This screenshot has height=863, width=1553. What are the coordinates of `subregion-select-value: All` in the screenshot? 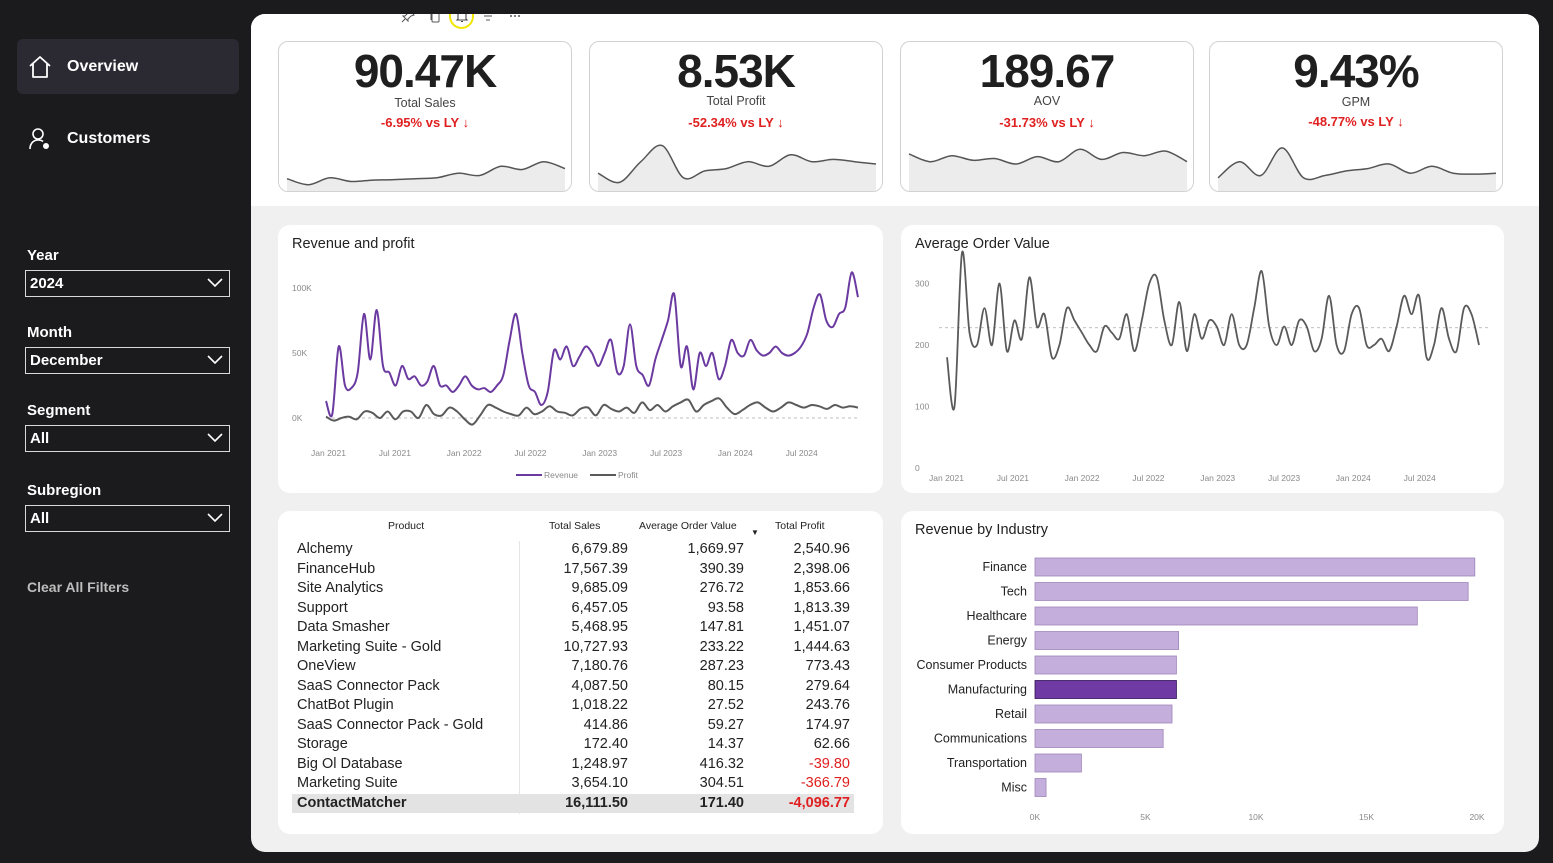 It's located at (40, 518).